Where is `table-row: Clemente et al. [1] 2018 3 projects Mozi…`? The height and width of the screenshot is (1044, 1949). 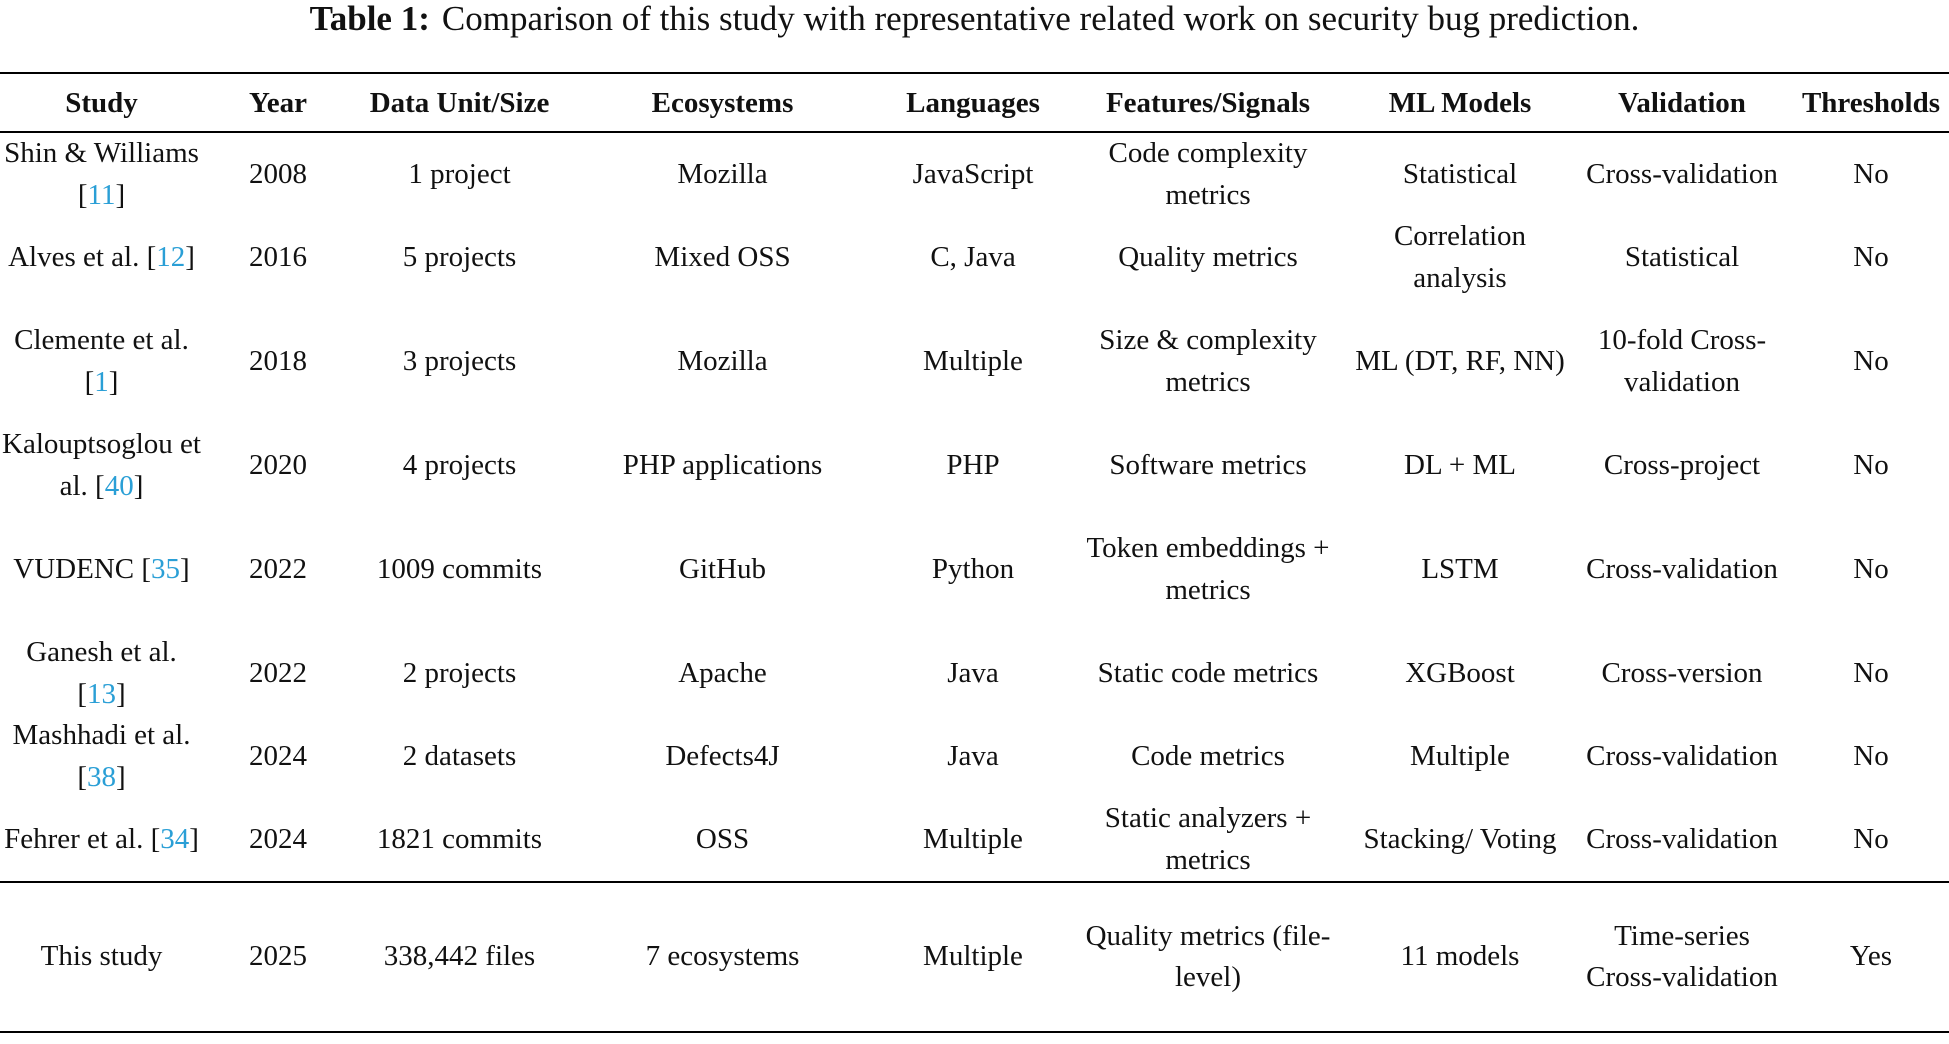 table-row: Clemente et al. [1] 2018 3 projects Mozi… is located at coordinates (974, 361).